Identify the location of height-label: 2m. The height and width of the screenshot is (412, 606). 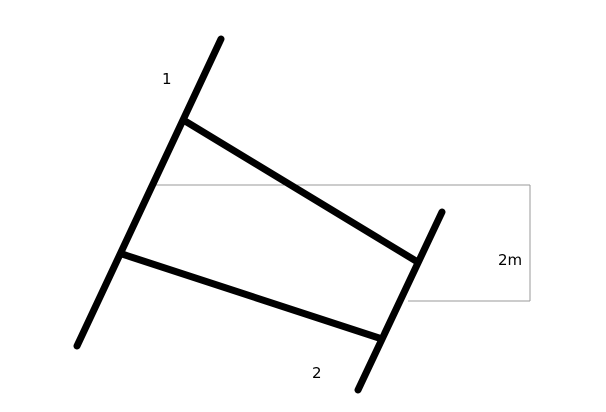
(510, 260).